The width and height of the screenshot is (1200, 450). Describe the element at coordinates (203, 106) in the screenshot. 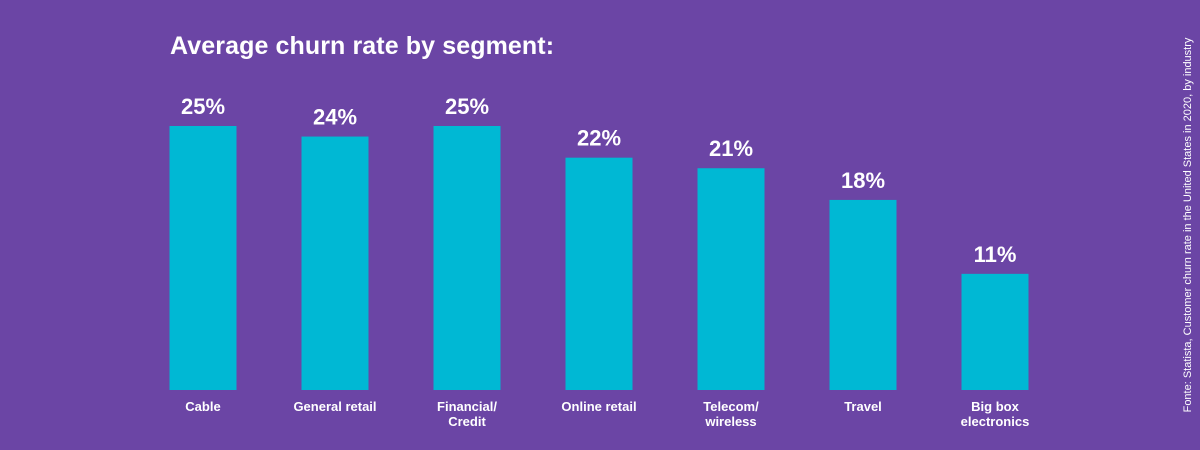

I see `data-label-0: 25%` at that location.